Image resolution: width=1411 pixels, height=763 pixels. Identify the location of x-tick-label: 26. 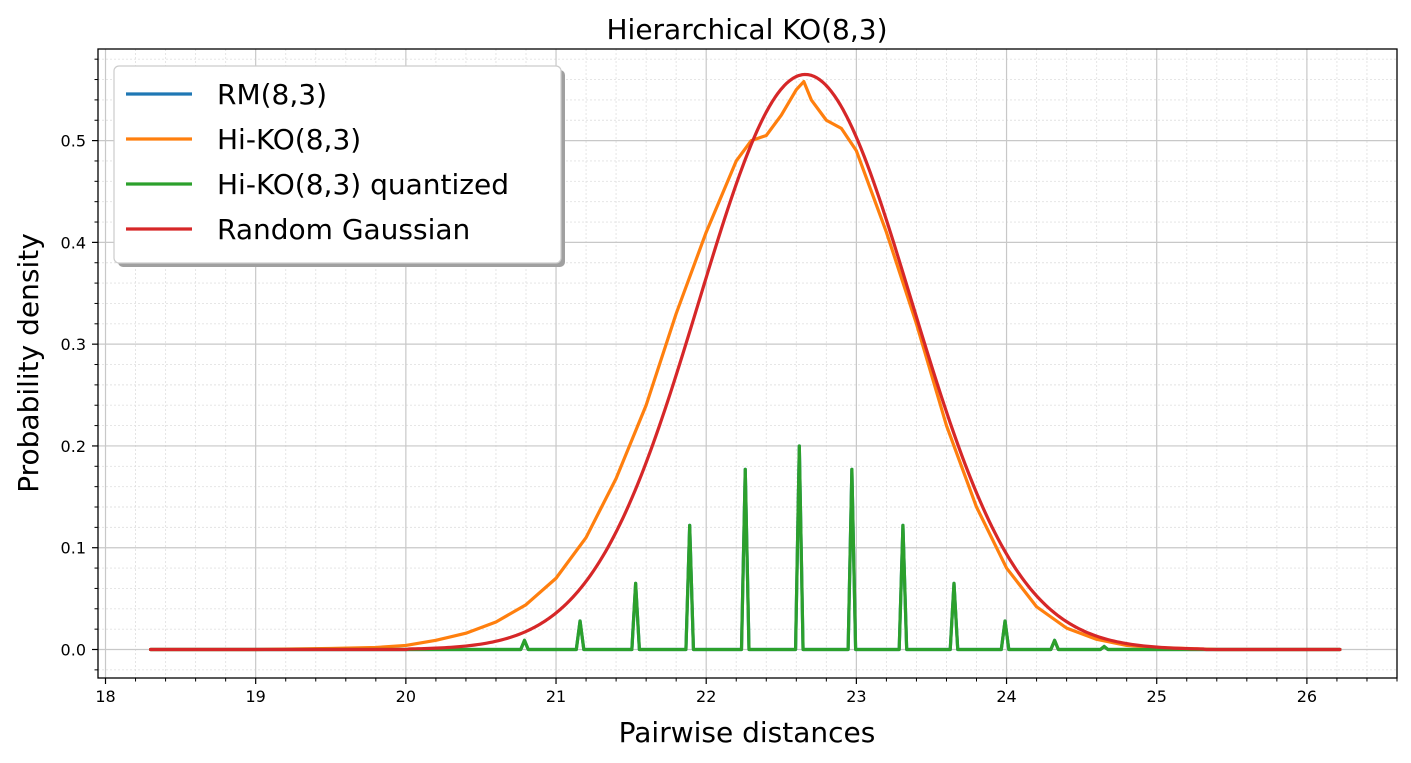
(1307, 696).